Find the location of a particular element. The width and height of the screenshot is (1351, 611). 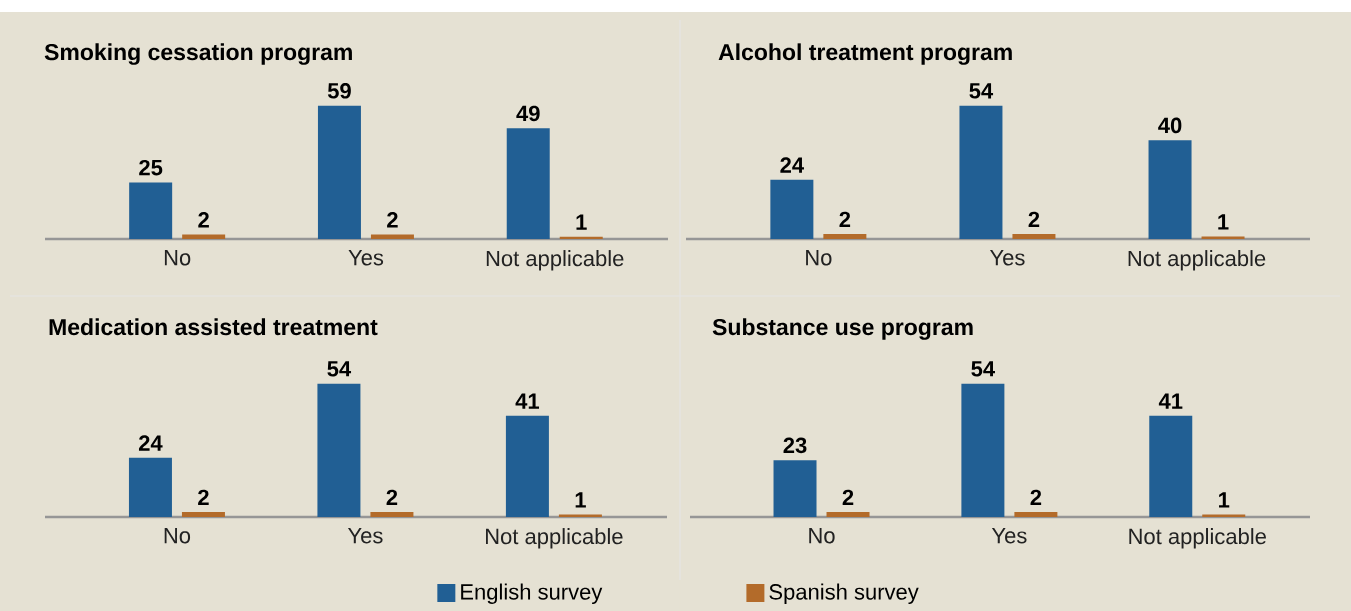

data-label: 23 is located at coordinates (795, 445).